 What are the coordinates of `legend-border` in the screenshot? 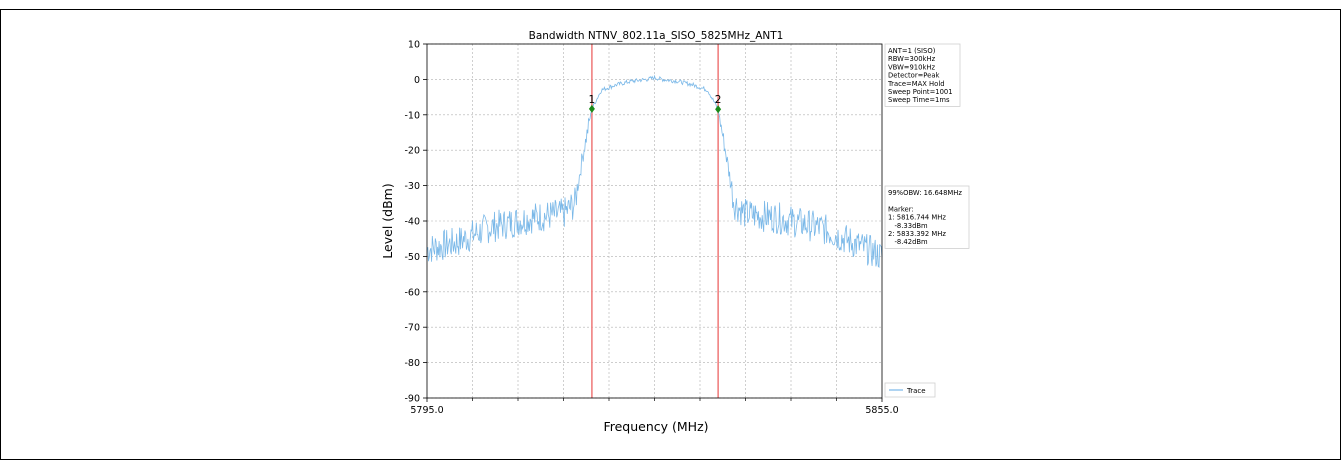 It's located at (910, 390).